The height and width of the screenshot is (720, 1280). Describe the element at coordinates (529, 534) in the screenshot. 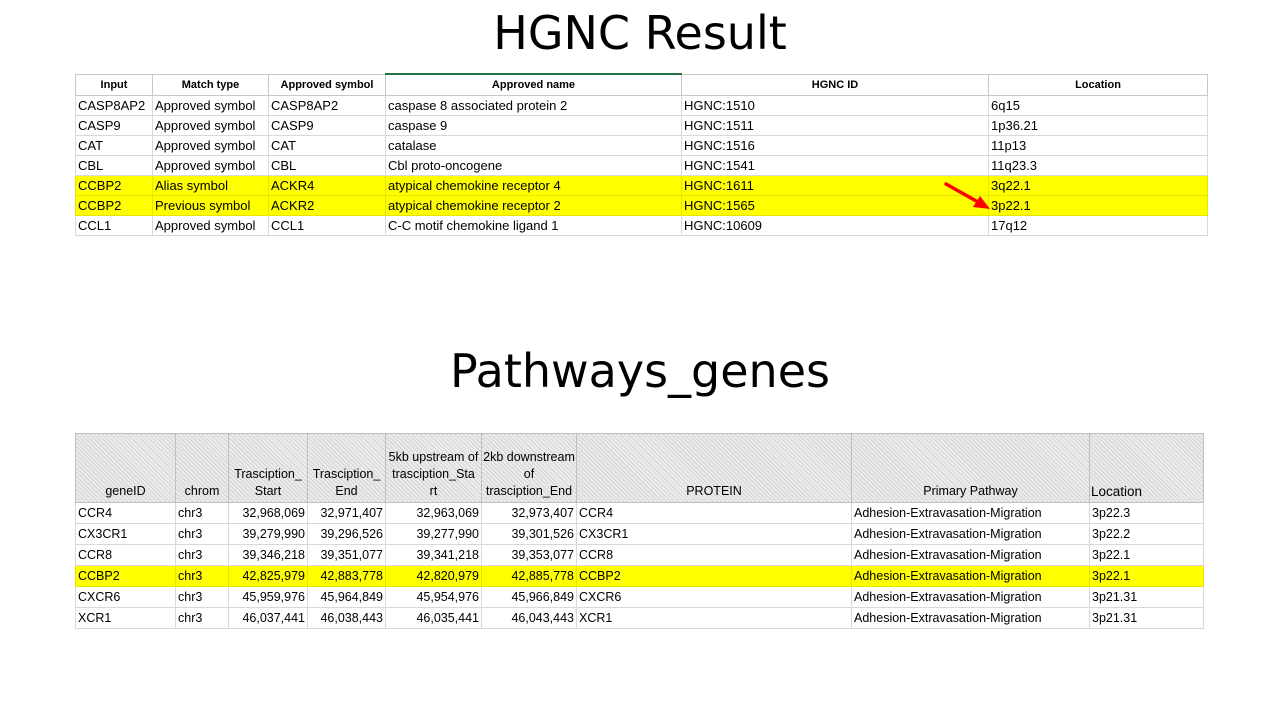

I see `table-cell: 39,301,526` at that location.